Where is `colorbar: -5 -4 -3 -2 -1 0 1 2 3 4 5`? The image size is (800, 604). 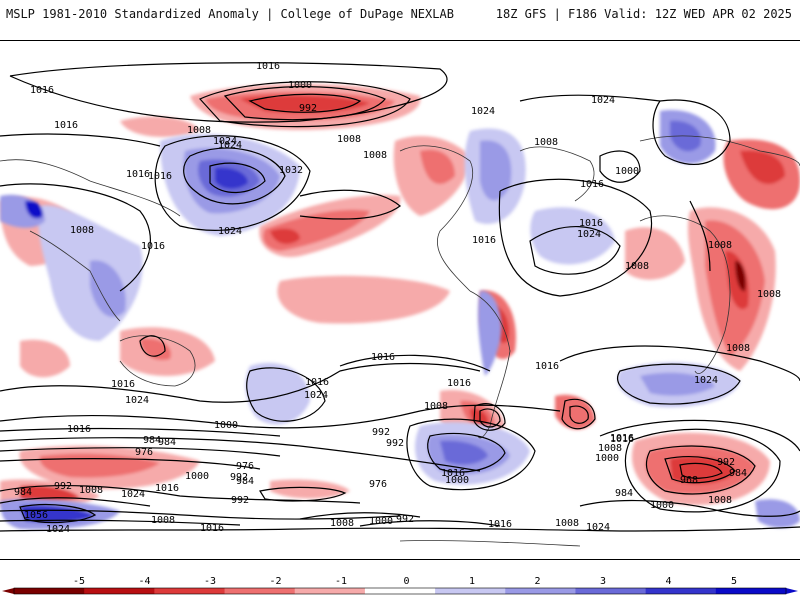
colorbar: -5 -4 -3 -2 -1 0 1 2 3 4 5 is located at coordinates (400, 585).